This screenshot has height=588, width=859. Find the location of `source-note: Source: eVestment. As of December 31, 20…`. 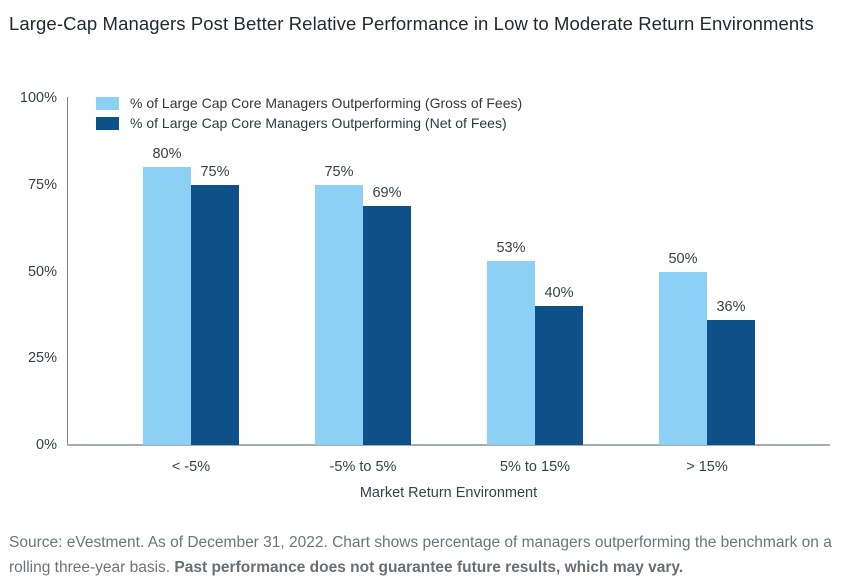

source-note: Source: eVestment. As of December 31, 20… is located at coordinates (427, 555).